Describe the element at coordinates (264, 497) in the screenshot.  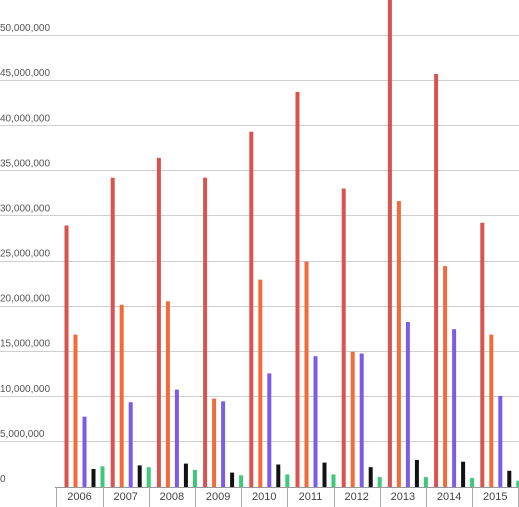
I see `x-tick-label-2010: 2010` at that location.